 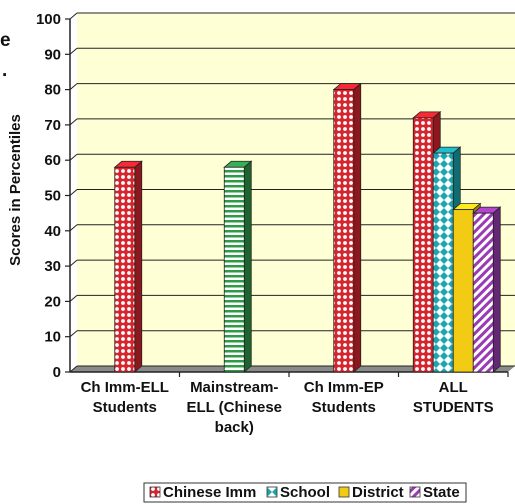 I want to click on legend-swatch-district, so click(x=344, y=492).